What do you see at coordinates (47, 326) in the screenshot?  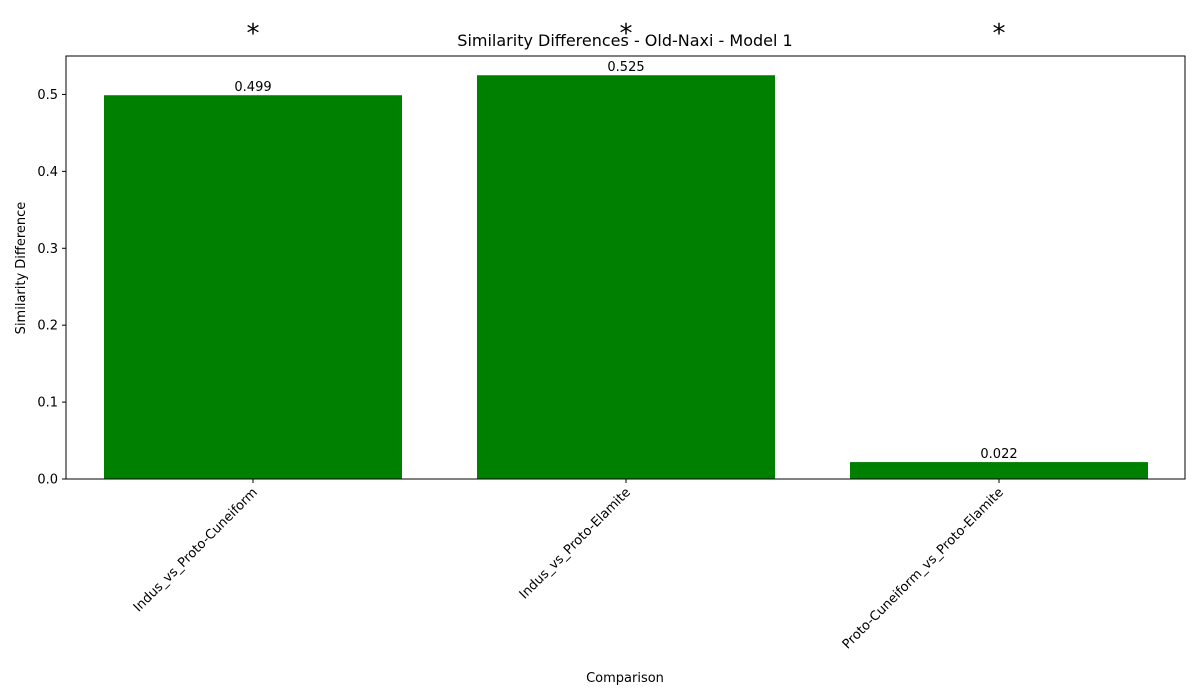 I see `y-tick-label: 0.2` at bounding box center [47, 326].